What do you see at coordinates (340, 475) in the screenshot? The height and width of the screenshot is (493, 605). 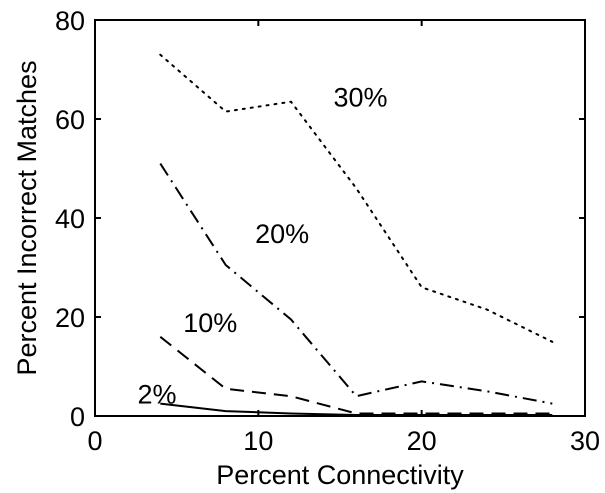 I see `x-axis-label: Percent Connectivity` at bounding box center [340, 475].